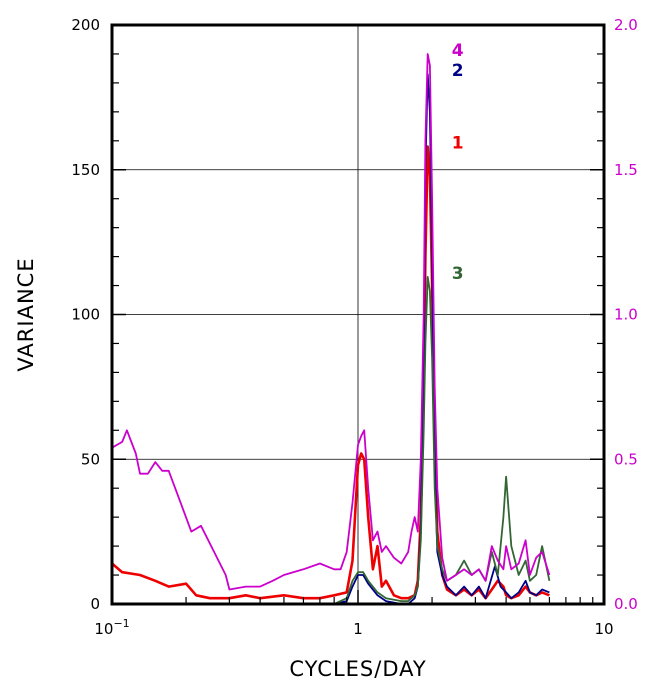 The height and width of the screenshot is (685, 660). What do you see at coordinates (85, 170) in the screenshot?
I see `y-tick-label-left: 150` at bounding box center [85, 170].